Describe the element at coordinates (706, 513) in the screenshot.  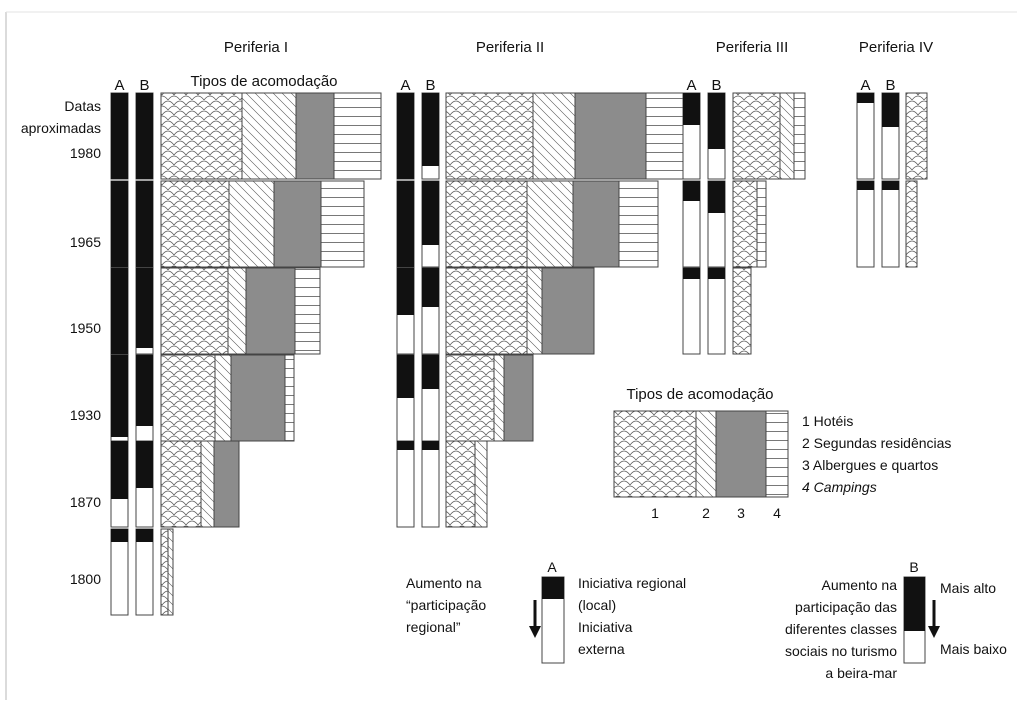
I see `legend-number-2: 2` at that location.